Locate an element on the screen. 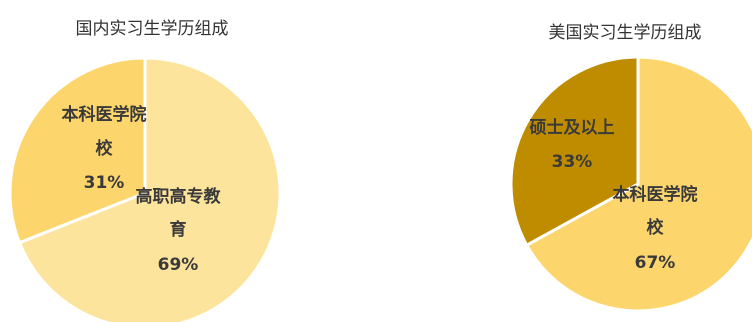  slice-label-domestic-bachelor: 本科医学院 校 31% is located at coordinates (104, 148).